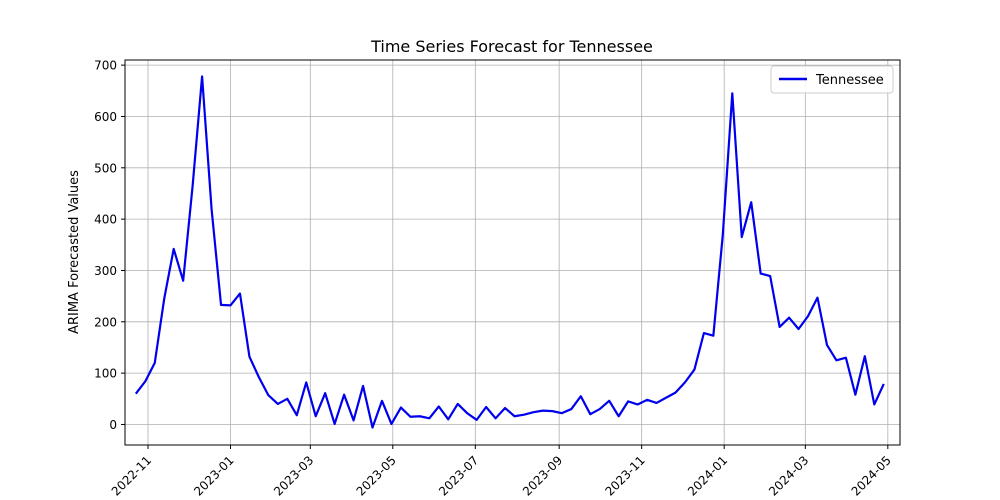  I want to click on legend-label: Tennessee, so click(849, 80).